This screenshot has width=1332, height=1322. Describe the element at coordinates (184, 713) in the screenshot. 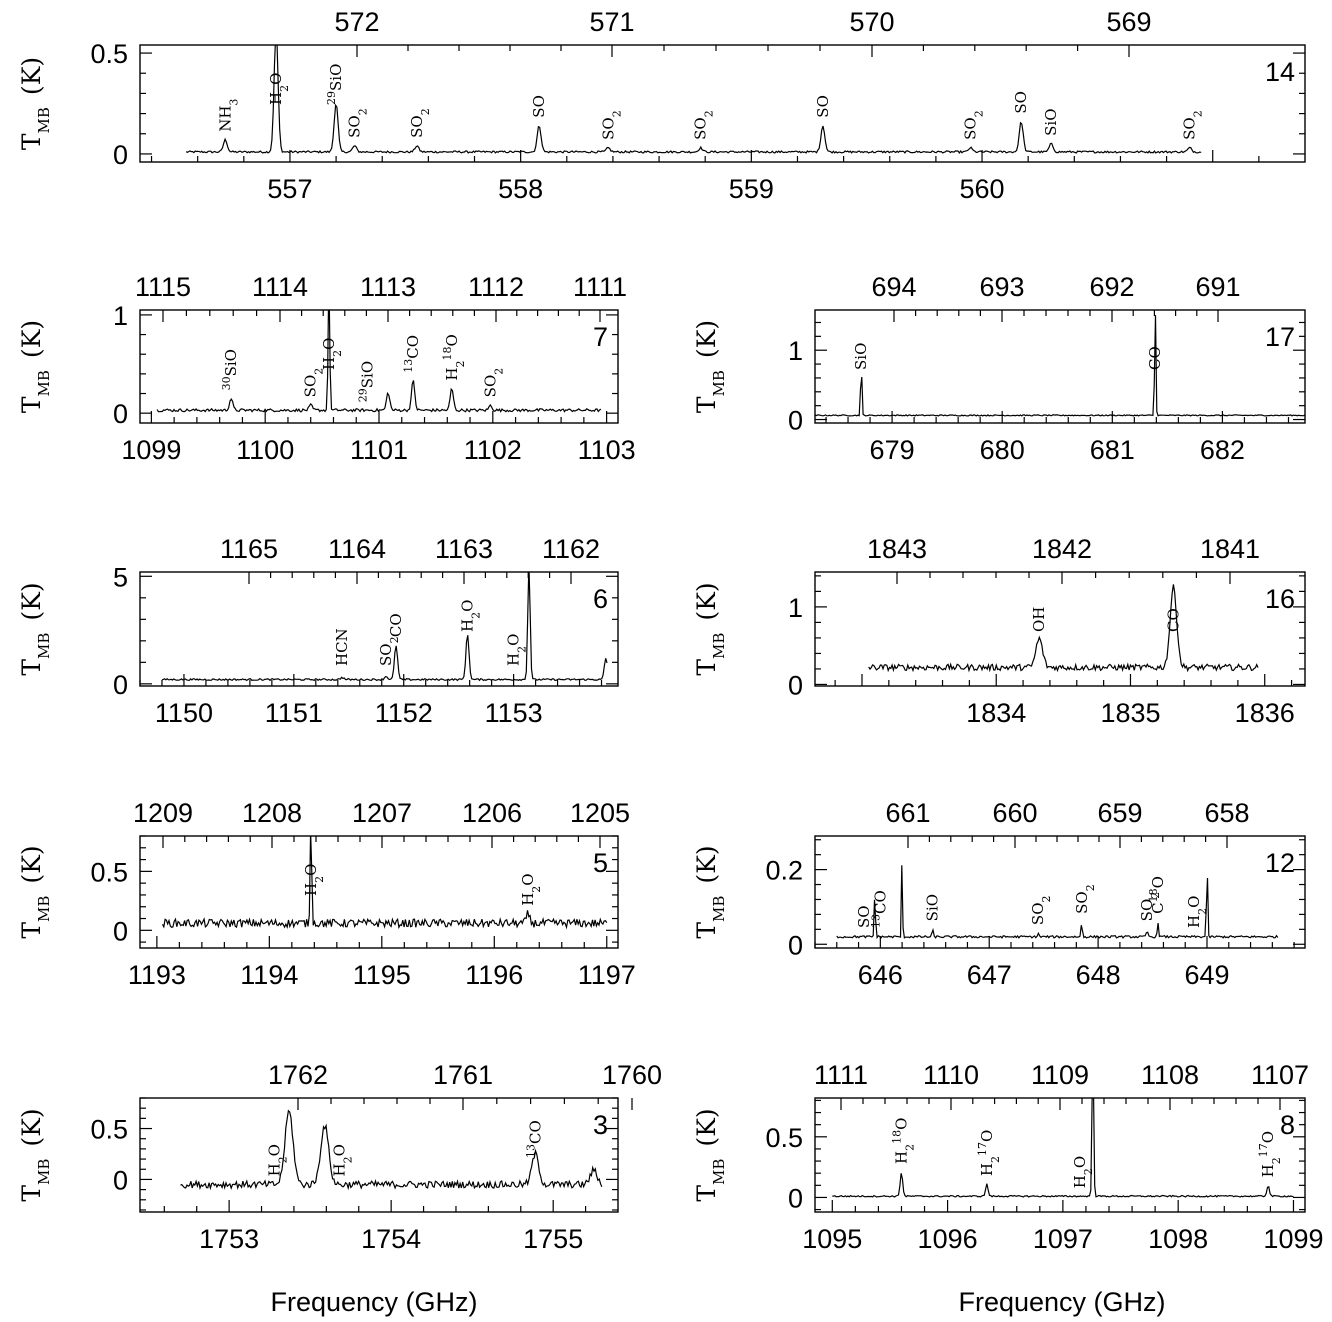

I see `x-tick-label: 1150` at that location.